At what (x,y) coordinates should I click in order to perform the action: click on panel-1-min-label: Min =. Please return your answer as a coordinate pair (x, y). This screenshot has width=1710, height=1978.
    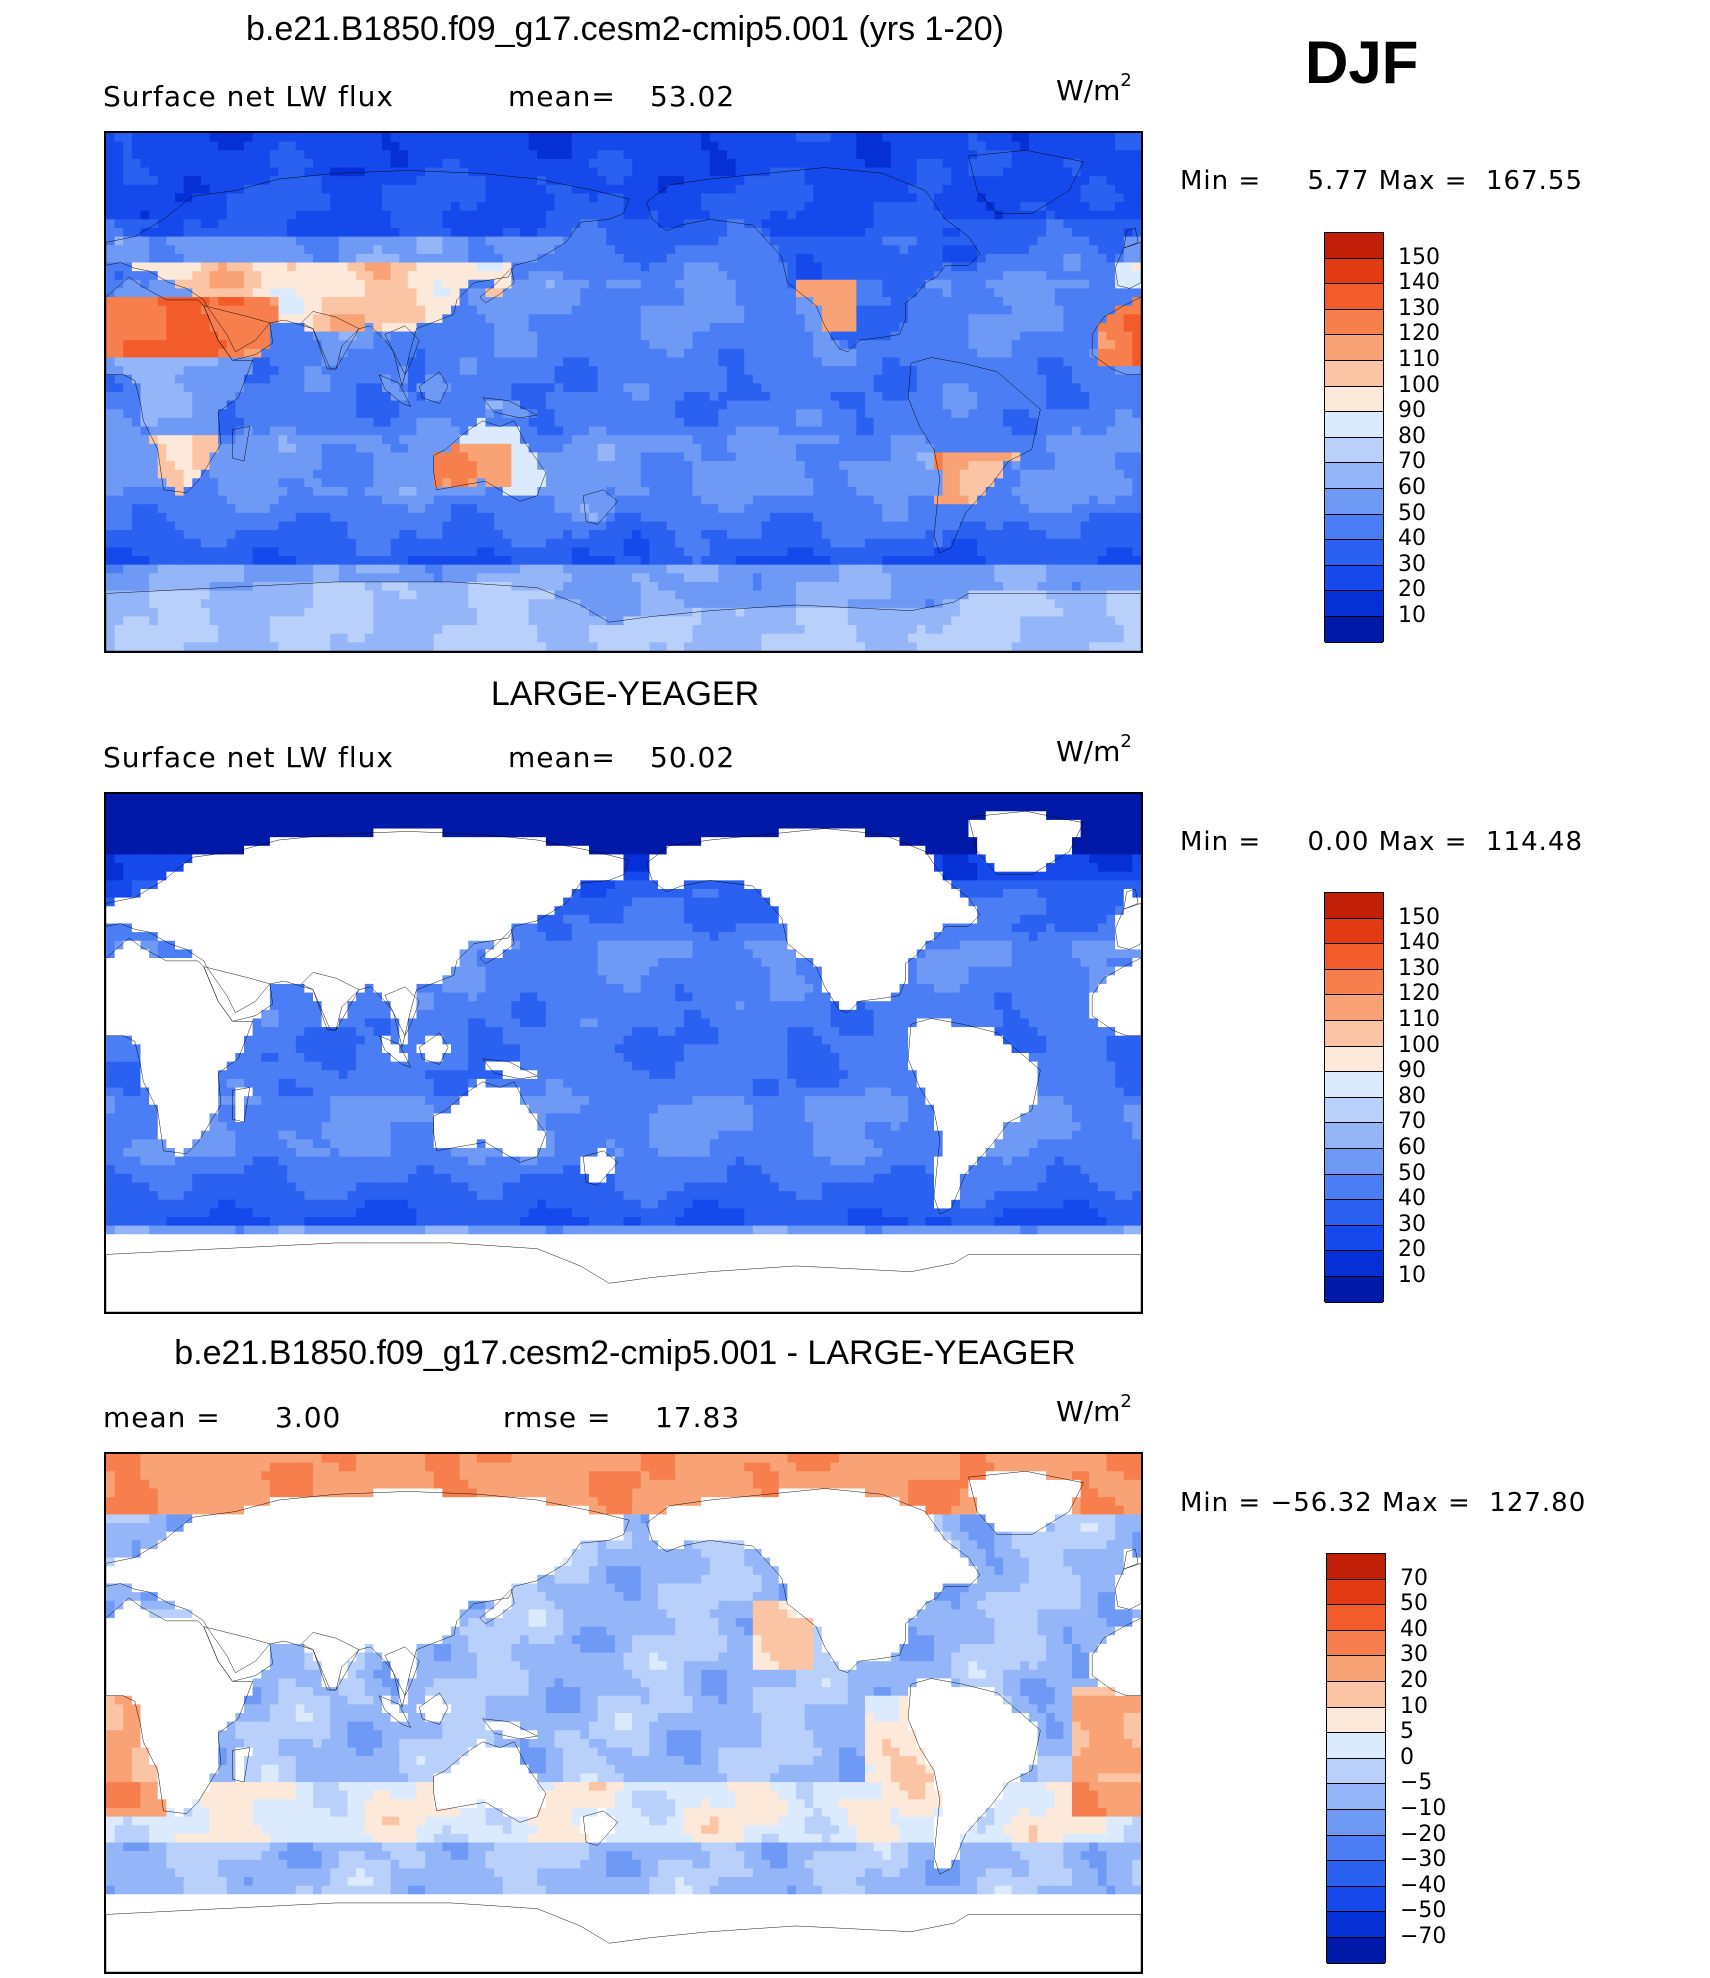
    Looking at the image, I should click on (1220, 181).